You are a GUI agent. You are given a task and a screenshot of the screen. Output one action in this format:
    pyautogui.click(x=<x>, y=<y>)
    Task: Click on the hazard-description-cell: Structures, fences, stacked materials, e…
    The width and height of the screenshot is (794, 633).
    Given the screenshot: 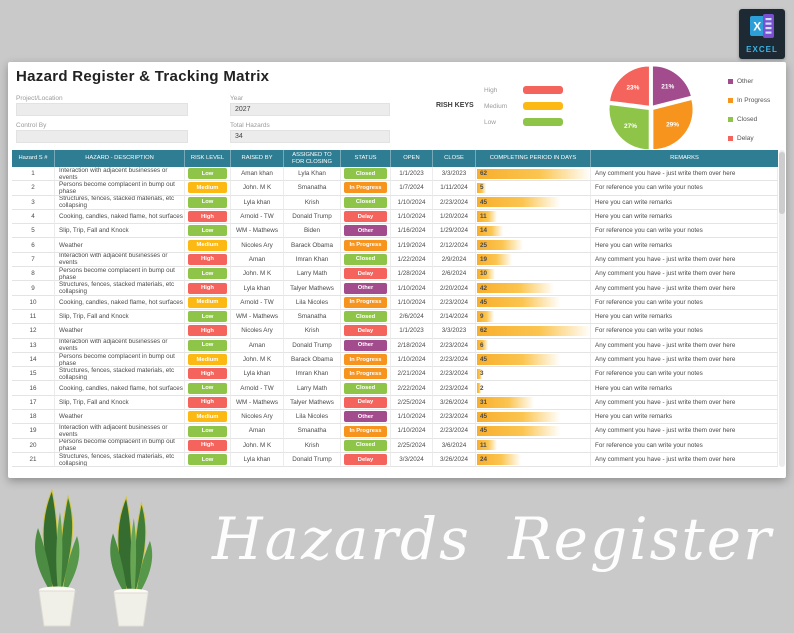 What is the action you would take?
    pyautogui.click(x=120, y=374)
    